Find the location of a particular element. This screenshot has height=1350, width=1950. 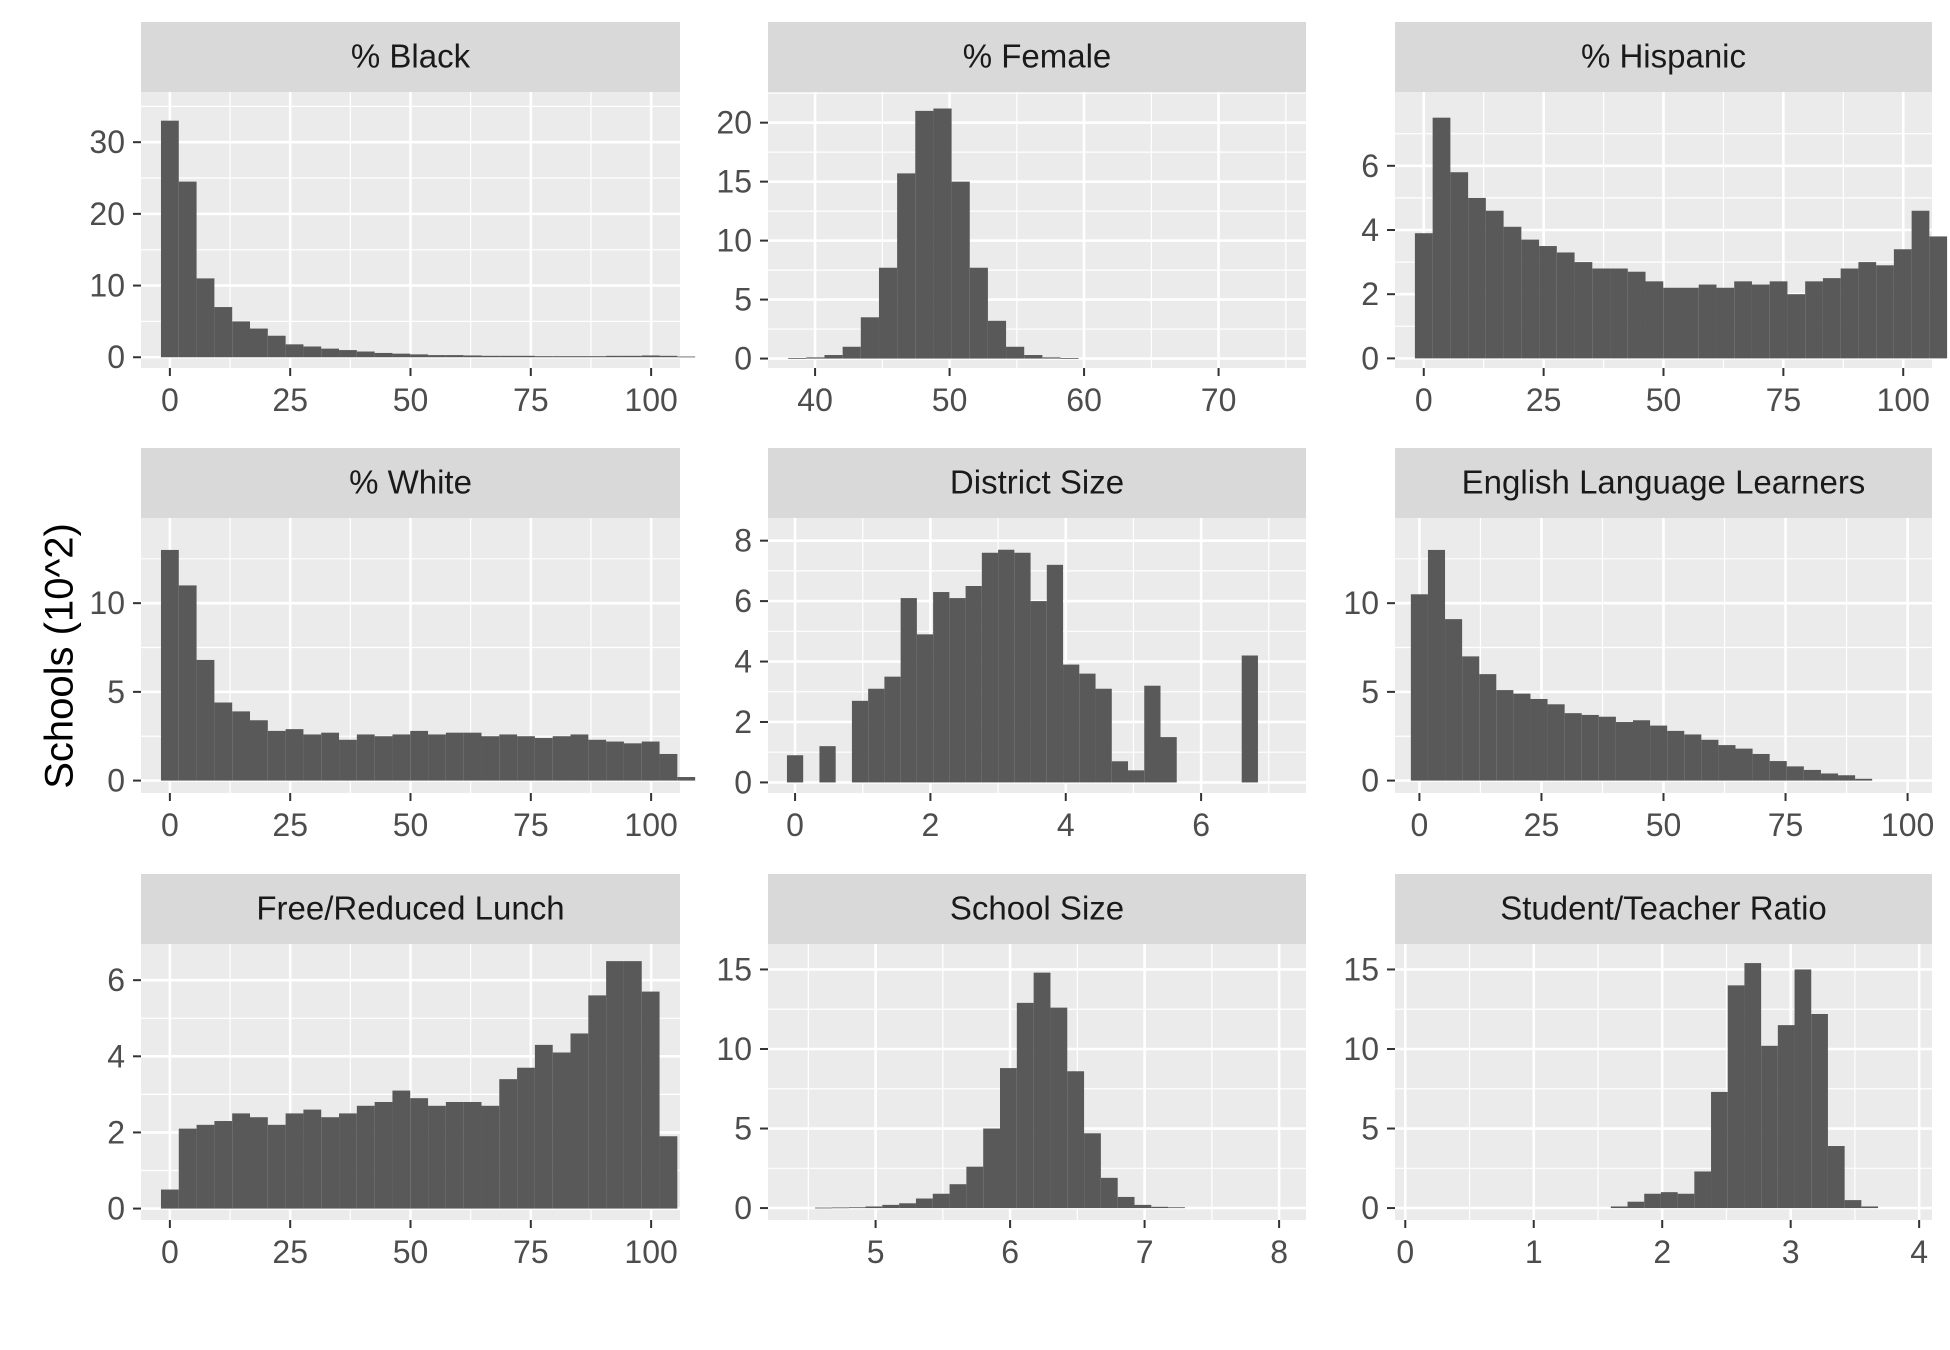

y-tick-label: 2 is located at coordinates (743, 722).